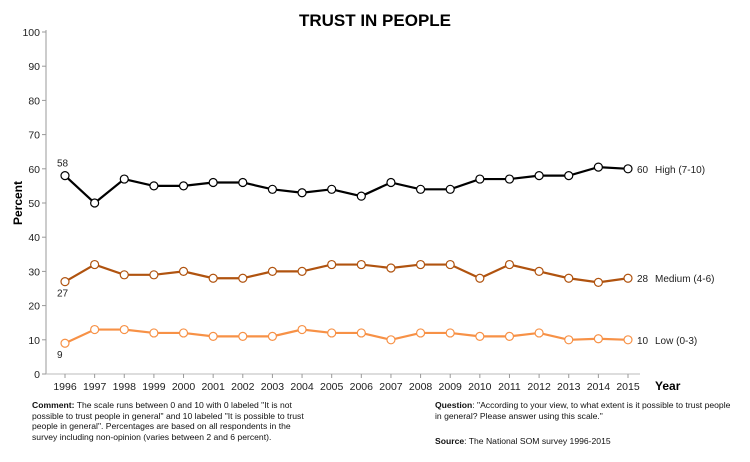 This screenshot has height=462, width=750. Describe the element at coordinates (332, 387) in the screenshot. I see `x-tick-label: 2005` at that location.